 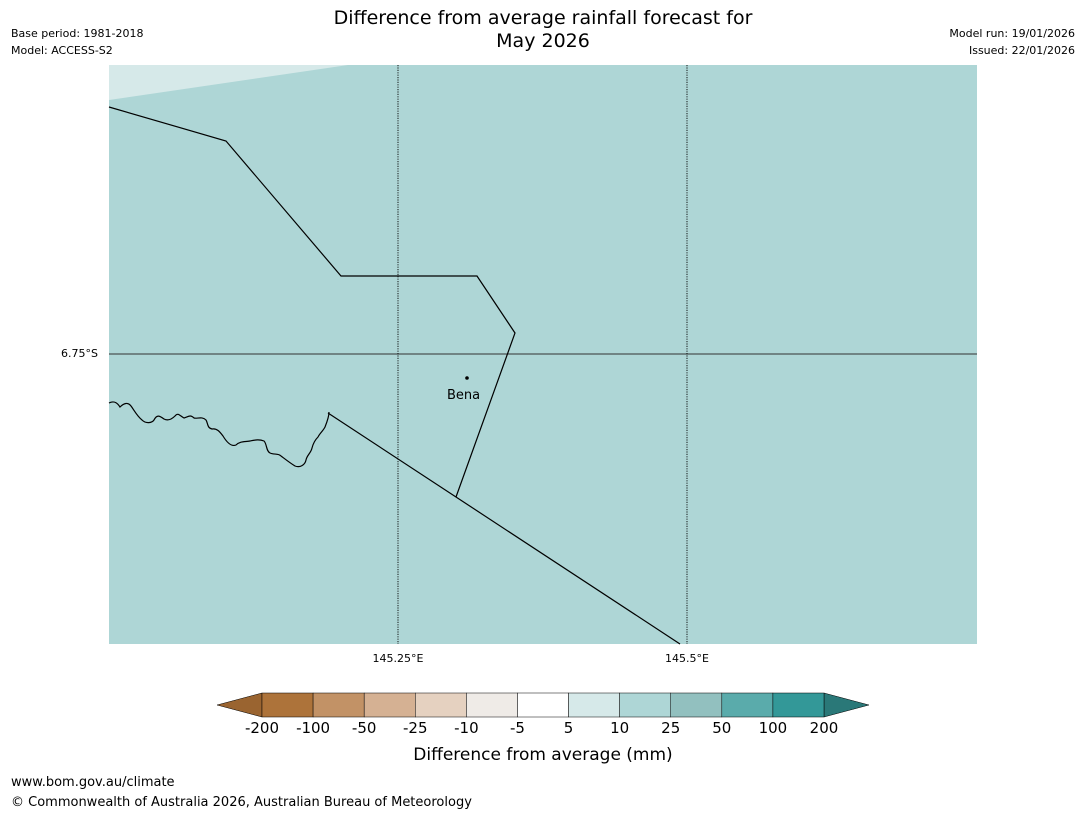 I want to click on bena-location-marker, so click(x=467, y=378).